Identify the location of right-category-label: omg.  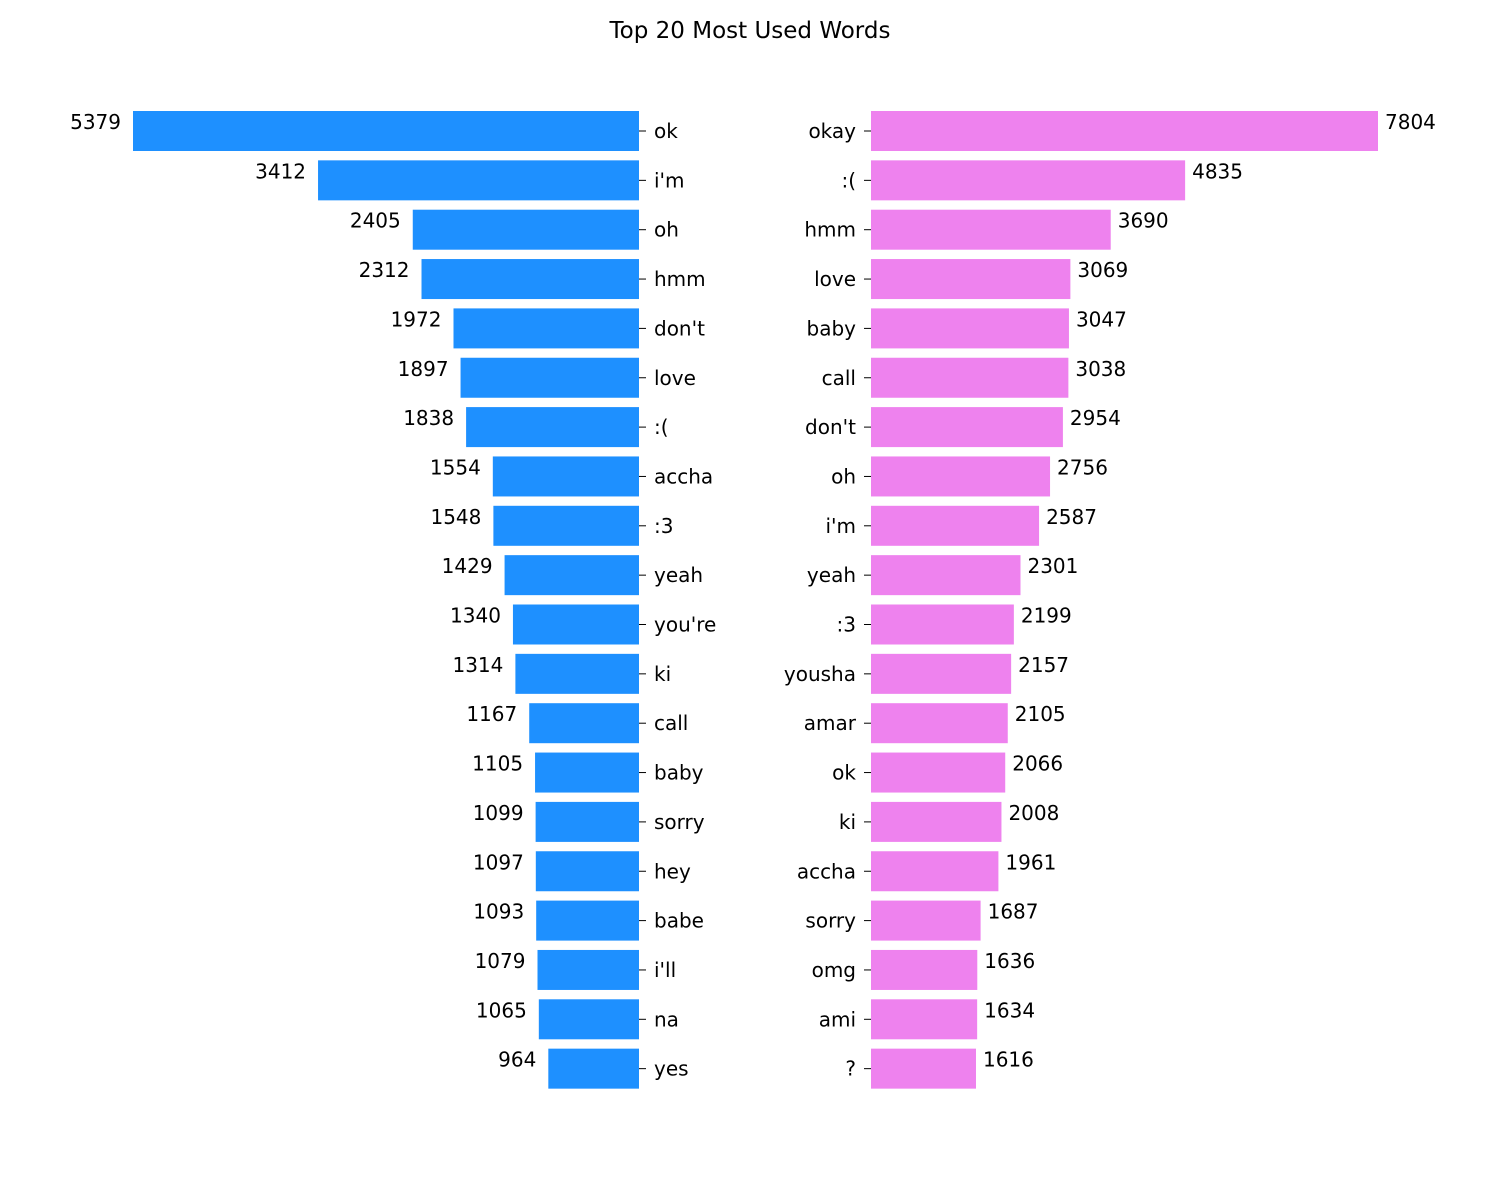
(834, 970).